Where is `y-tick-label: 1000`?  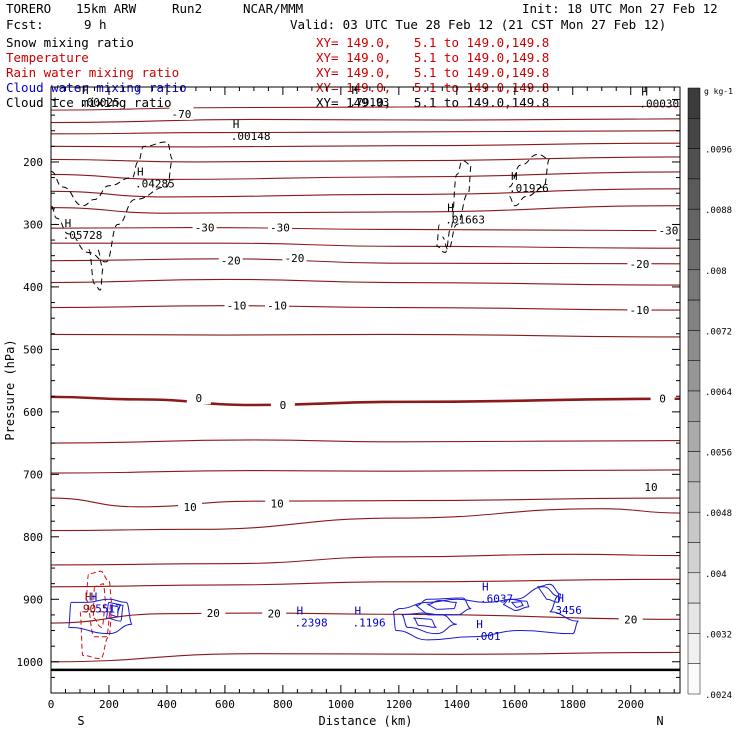 y-tick-label: 1000 is located at coordinates (30, 662).